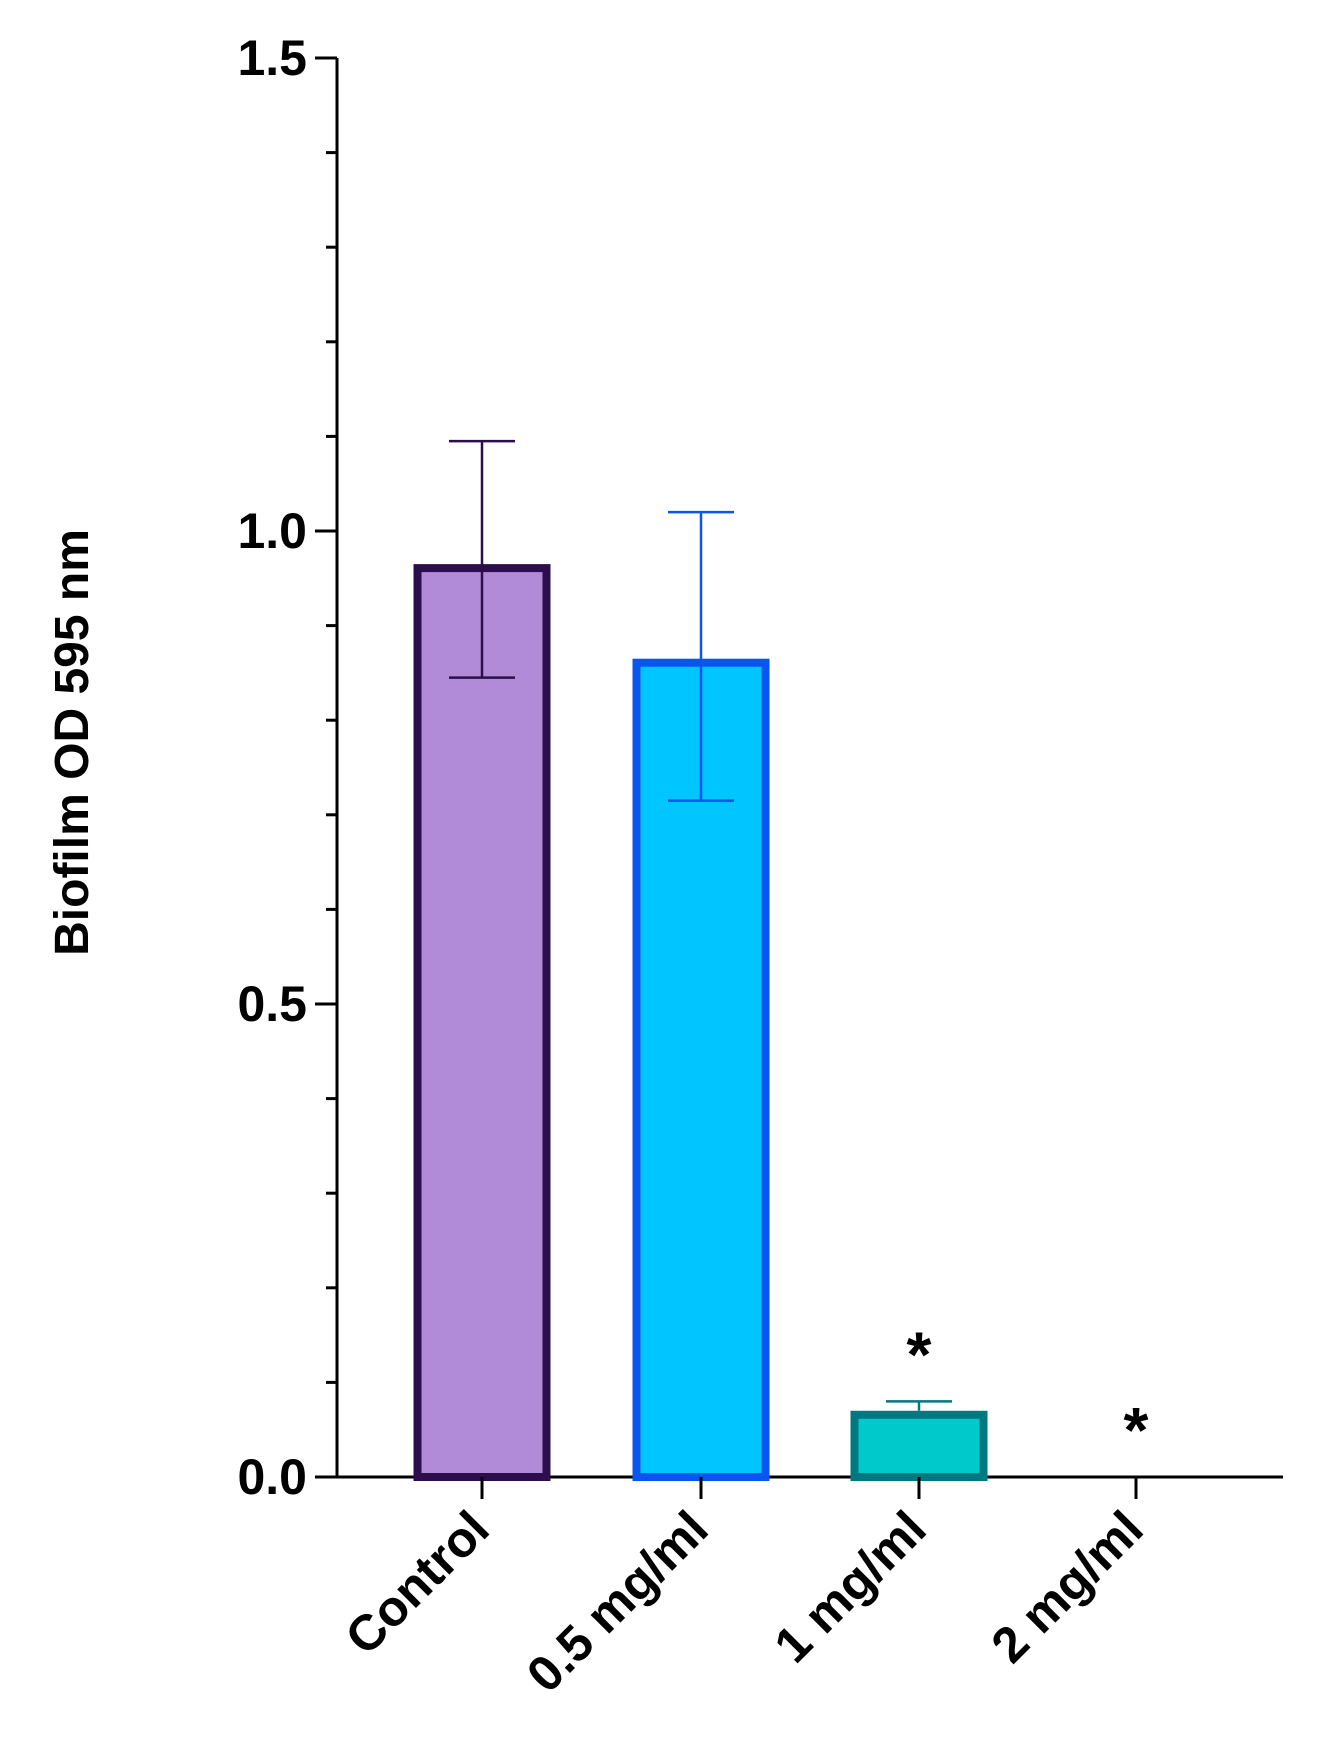  Describe the element at coordinates (287, 767) in the screenshot. I see `y-ticks: 0.0 0.5 1.0 1.5` at that location.